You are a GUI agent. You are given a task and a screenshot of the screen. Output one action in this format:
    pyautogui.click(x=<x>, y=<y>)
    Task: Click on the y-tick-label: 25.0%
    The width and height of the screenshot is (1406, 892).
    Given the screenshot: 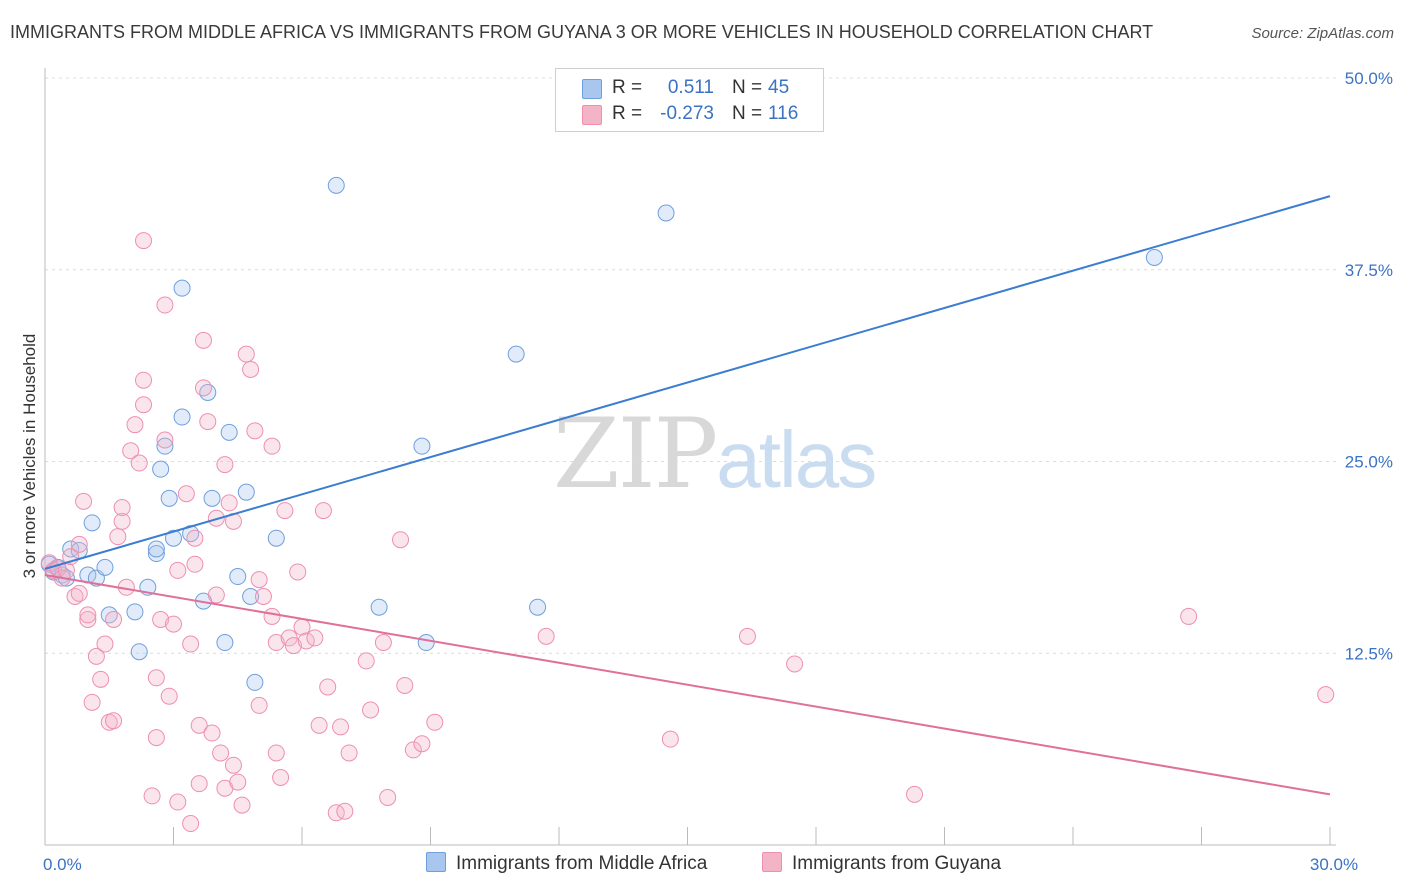 What is the action you would take?
    pyautogui.click(x=1369, y=462)
    